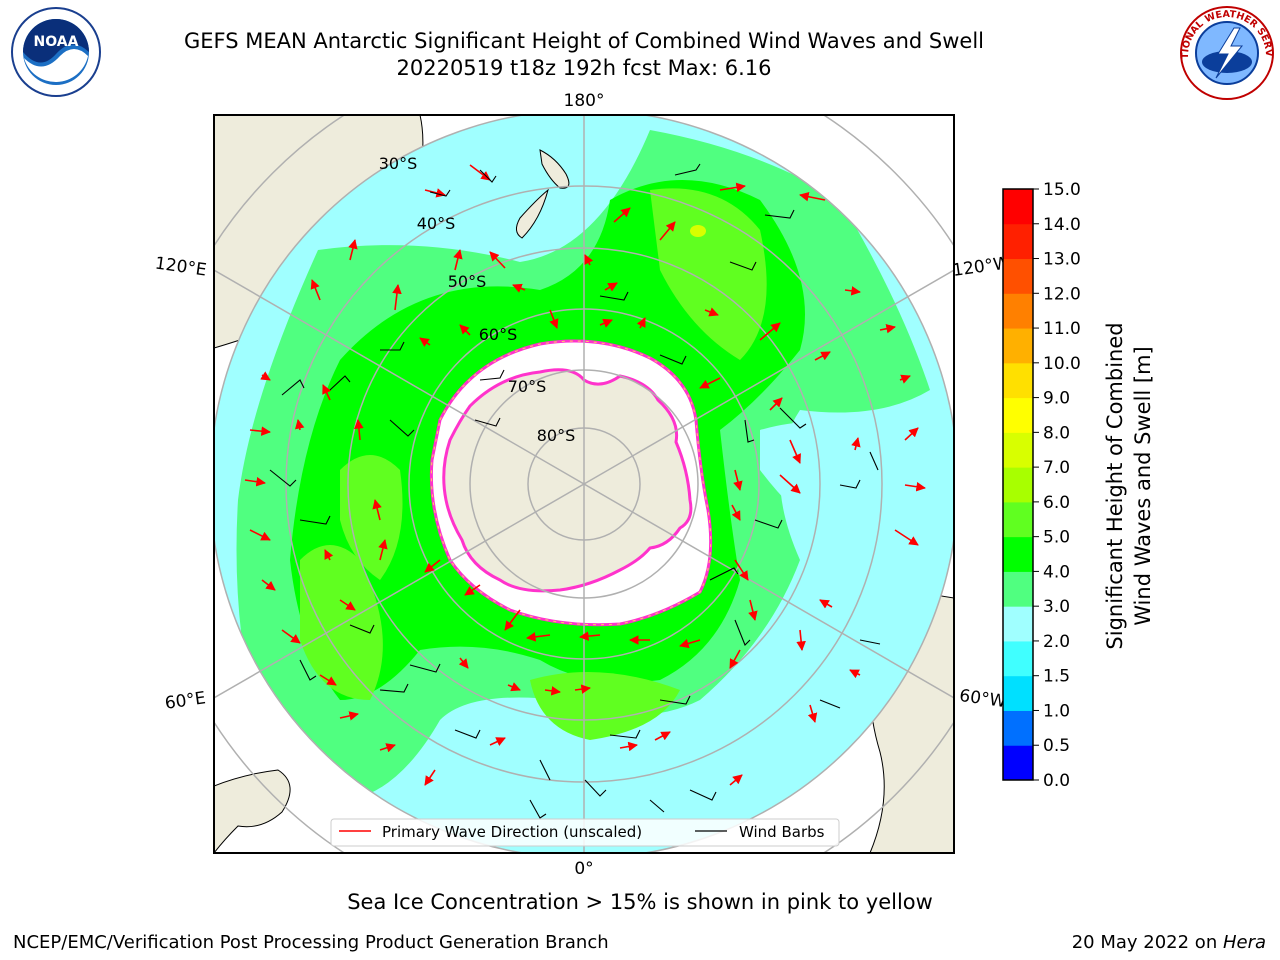 This screenshot has width=1280, height=960. I want to click on colorbar-tick-label: 14.0, so click(1062, 225).